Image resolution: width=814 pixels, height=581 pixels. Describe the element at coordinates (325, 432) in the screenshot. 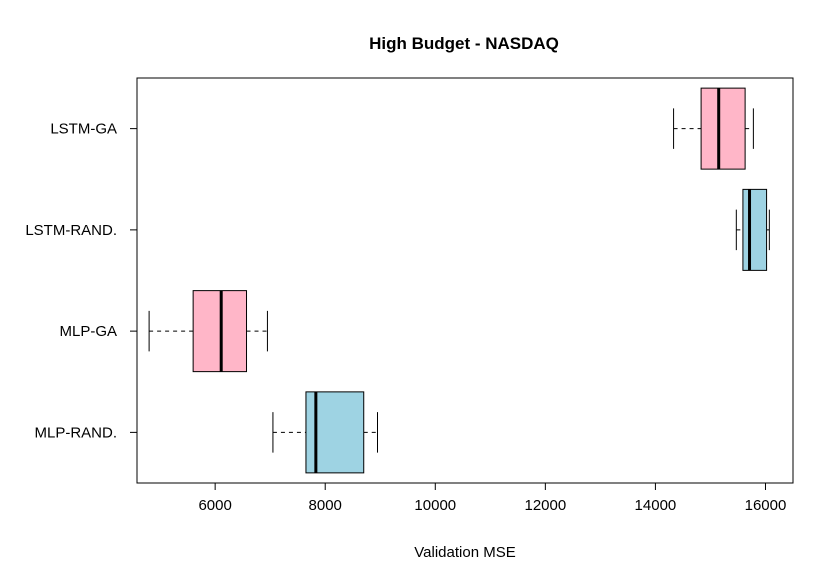

I see `box-mlp-rand` at that location.